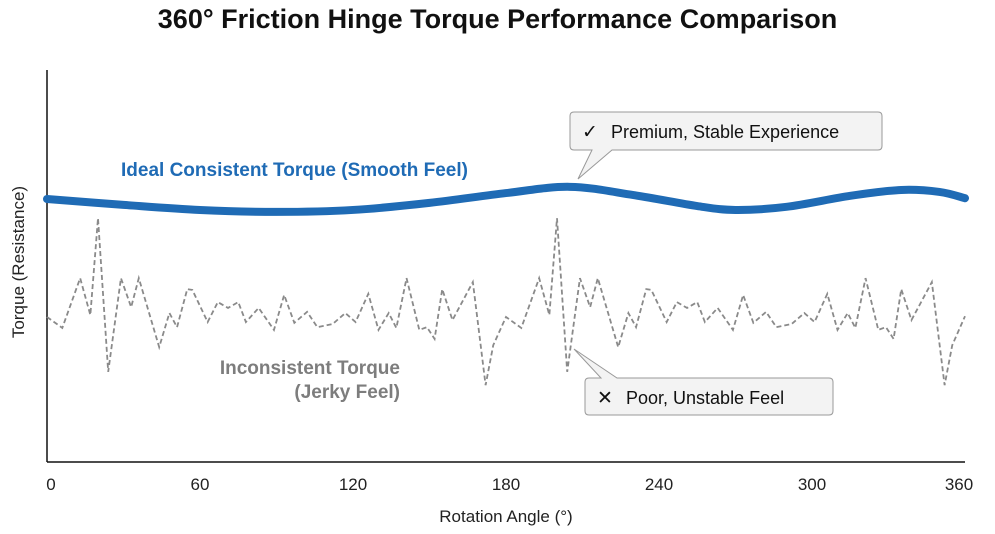  What do you see at coordinates (705, 398) in the screenshot?
I see `annotation-poor-text: Poor, Unstable Feel` at bounding box center [705, 398].